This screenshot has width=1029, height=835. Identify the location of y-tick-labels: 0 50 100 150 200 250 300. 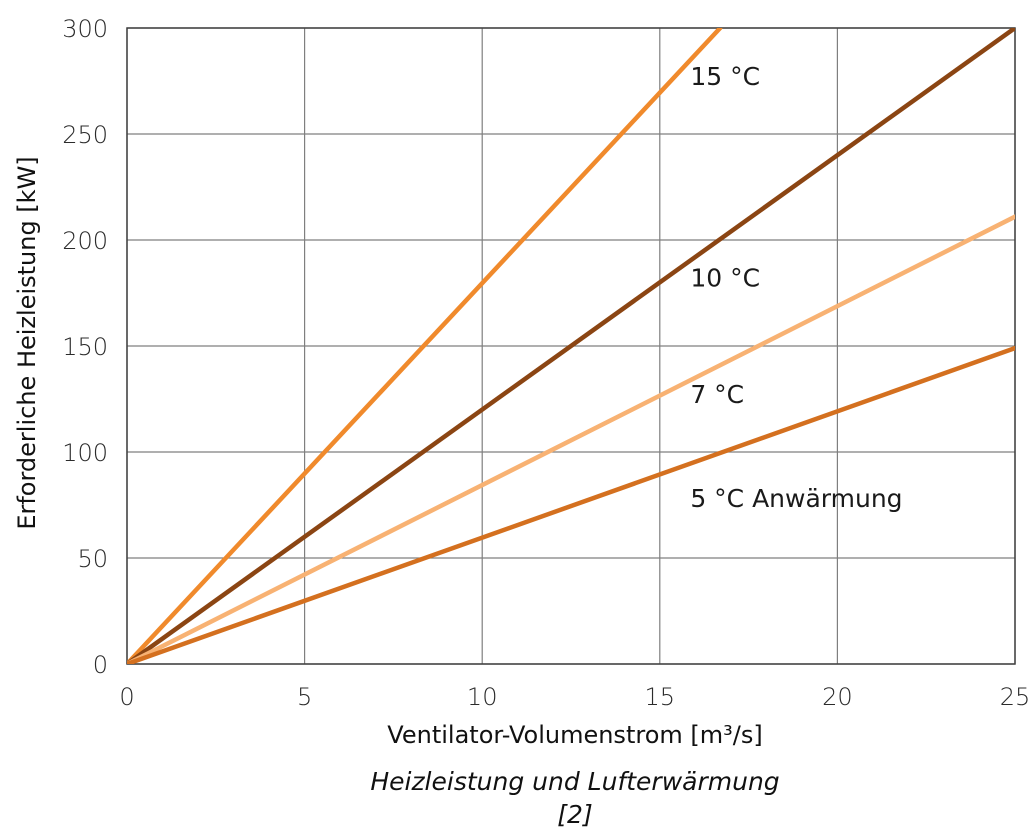
(85, 347).